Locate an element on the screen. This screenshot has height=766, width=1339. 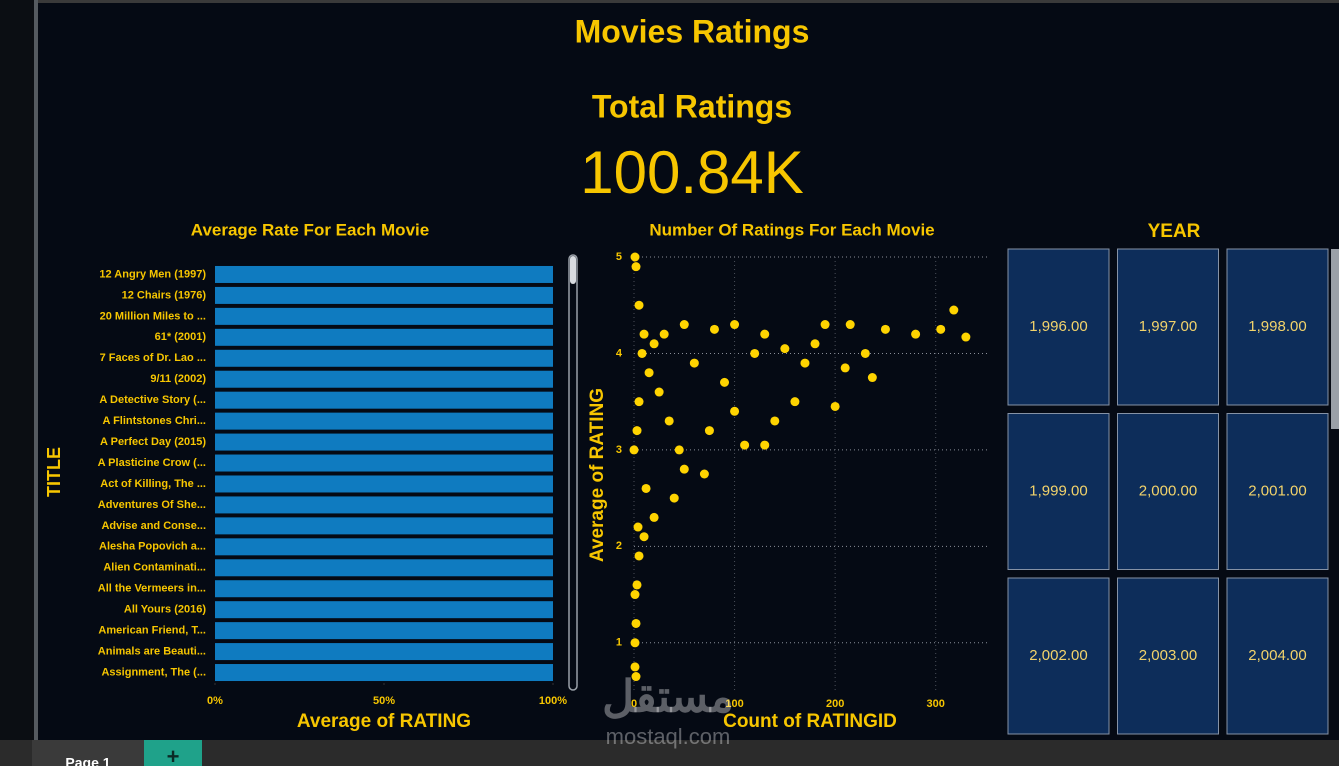
page-tab is located at coordinates (88, 753).